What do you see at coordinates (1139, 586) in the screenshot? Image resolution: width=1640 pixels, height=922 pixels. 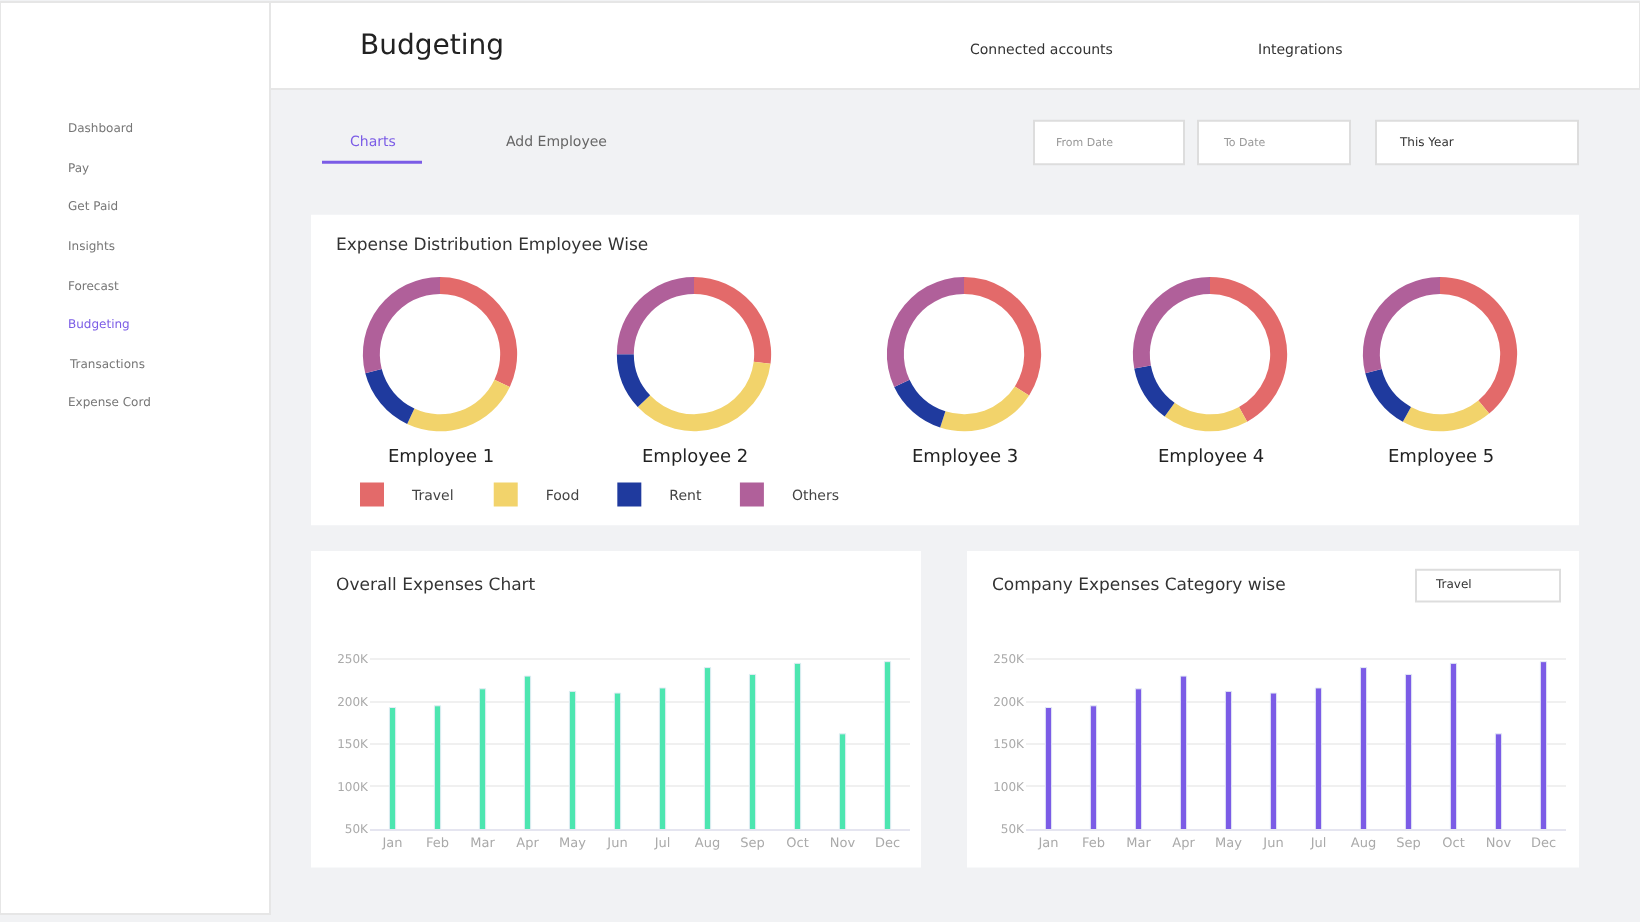 I see `chart-title: Company Expenses Category wise` at bounding box center [1139, 586].